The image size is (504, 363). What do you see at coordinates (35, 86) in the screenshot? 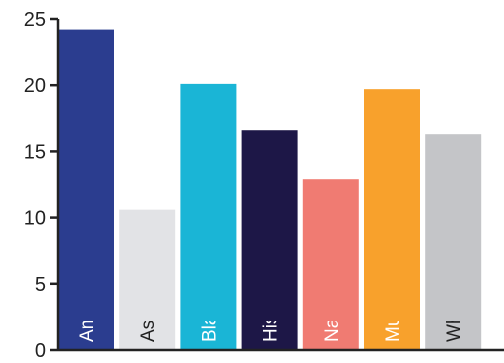
I see `y-tick-label: 20` at bounding box center [35, 86].